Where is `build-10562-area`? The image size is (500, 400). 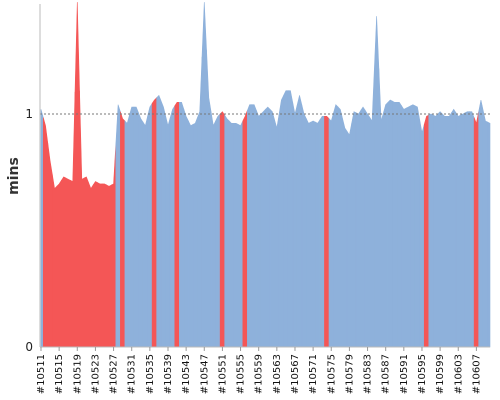
build-10562-area is located at coordinates (272, 228).